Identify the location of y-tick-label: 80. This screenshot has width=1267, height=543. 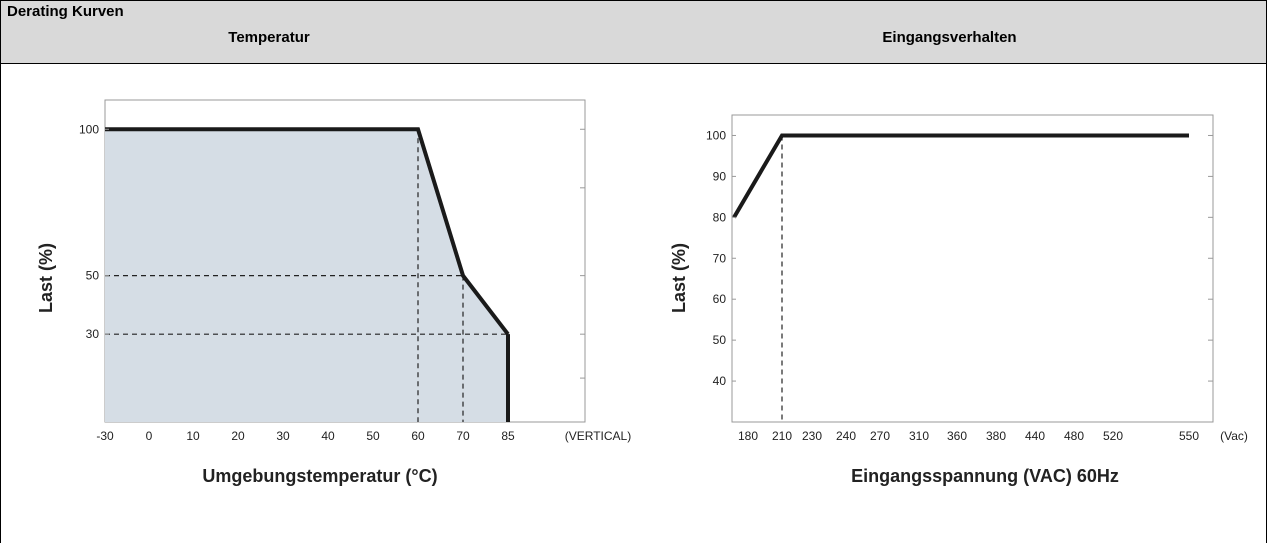
(720, 217).